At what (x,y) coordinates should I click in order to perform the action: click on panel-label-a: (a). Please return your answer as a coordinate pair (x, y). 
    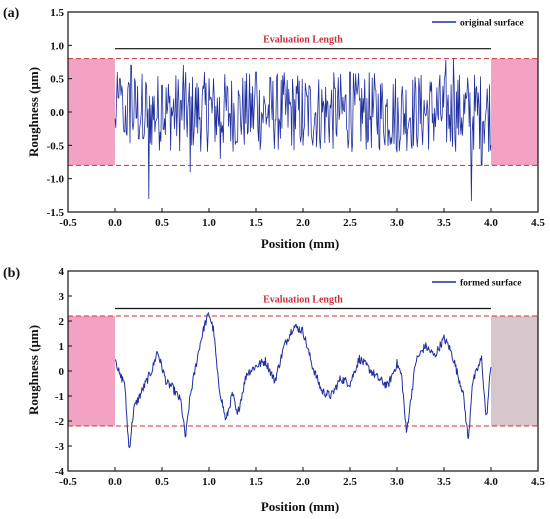
    Looking at the image, I should click on (11, 13).